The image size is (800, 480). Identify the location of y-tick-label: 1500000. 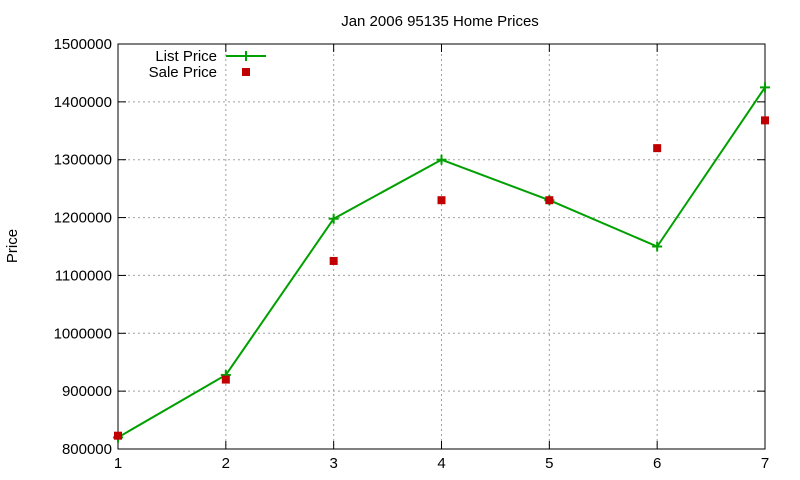
(83, 44).